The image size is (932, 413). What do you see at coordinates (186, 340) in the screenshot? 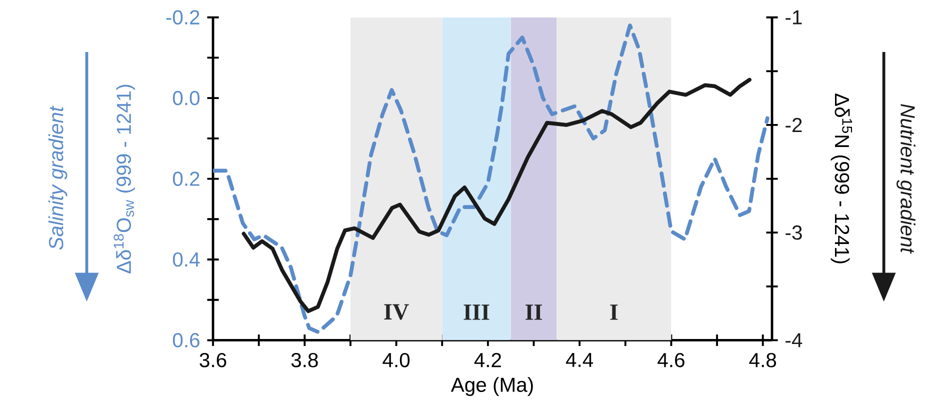
I see `y-tick-label: 0.6` at bounding box center [186, 340].